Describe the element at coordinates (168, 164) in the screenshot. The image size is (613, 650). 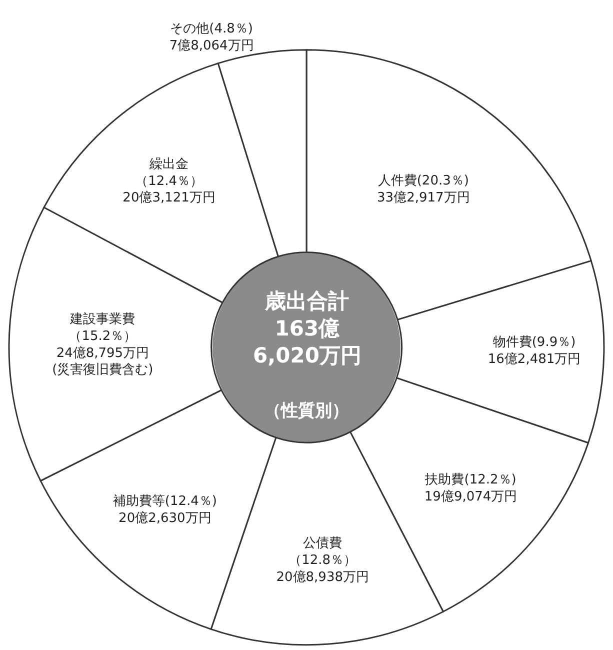
I see `slice-label: 繰出金` at that location.